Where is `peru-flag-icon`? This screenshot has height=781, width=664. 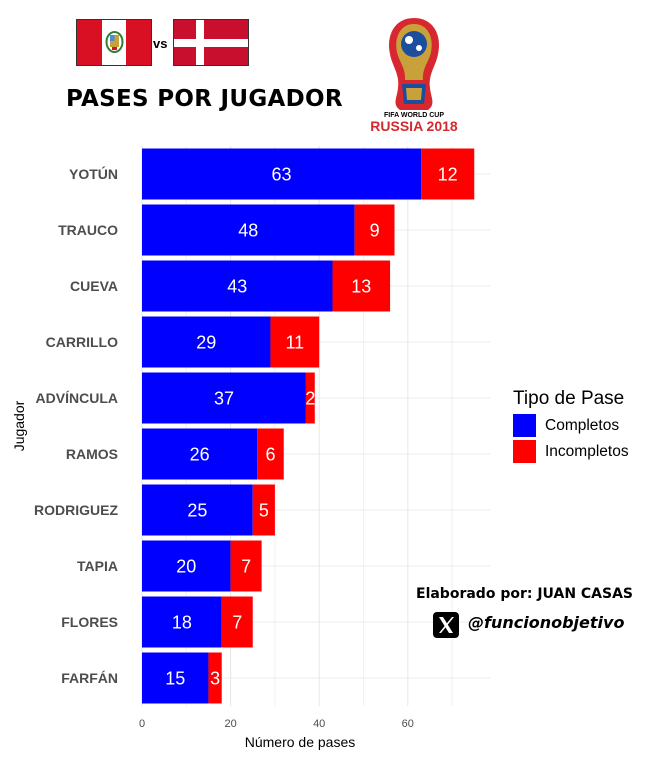
peru-flag-icon is located at coordinates (114, 42).